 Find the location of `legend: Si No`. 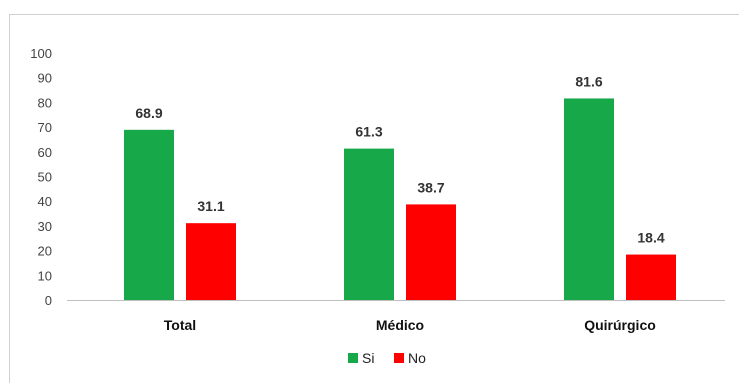

legend: Si No is located at coordinates (387, 358).